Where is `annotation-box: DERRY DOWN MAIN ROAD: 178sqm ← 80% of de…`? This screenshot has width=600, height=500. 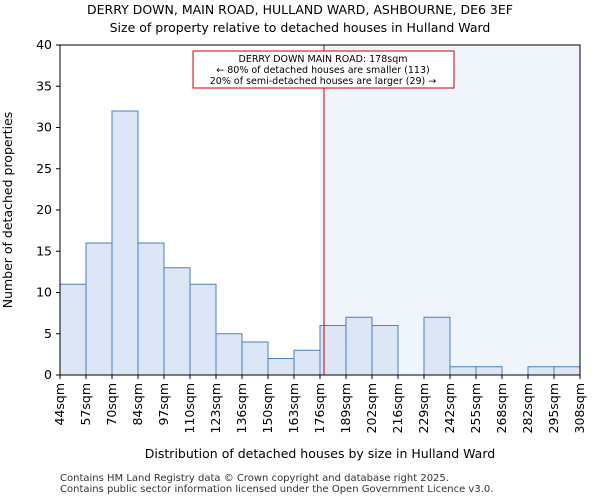 annotation-box: DERRY DOWN MAIN ROAD: 178sqm ← 80% of de… is located at coordinates (323, 69).